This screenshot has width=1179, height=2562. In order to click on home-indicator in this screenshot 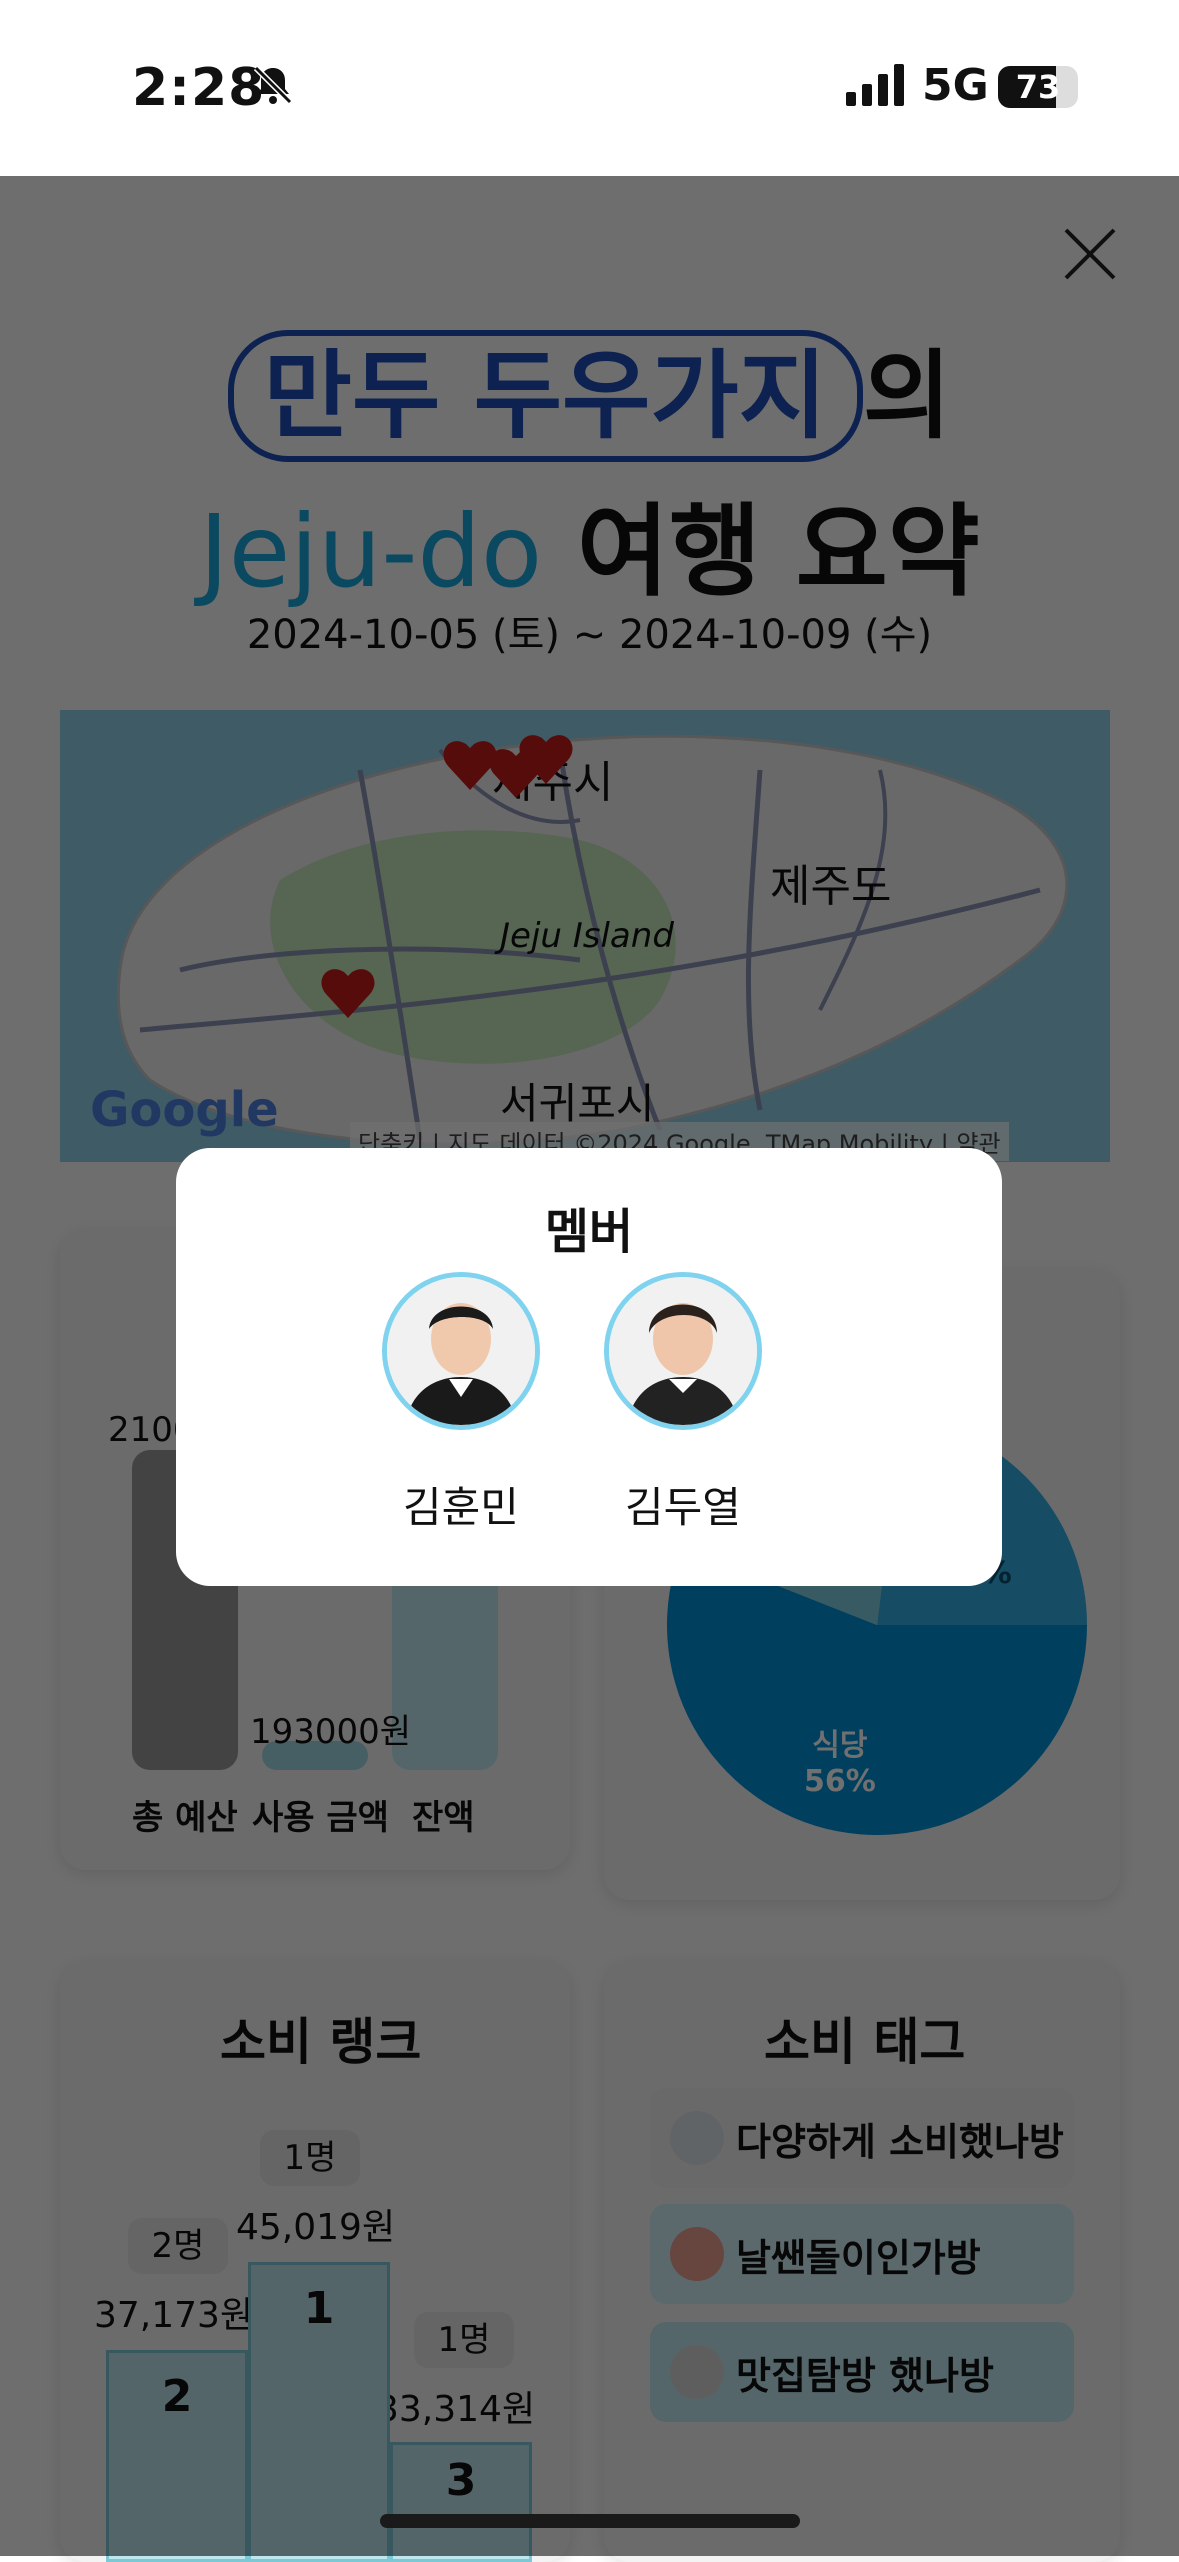, I will do `click(590, 2521)`.